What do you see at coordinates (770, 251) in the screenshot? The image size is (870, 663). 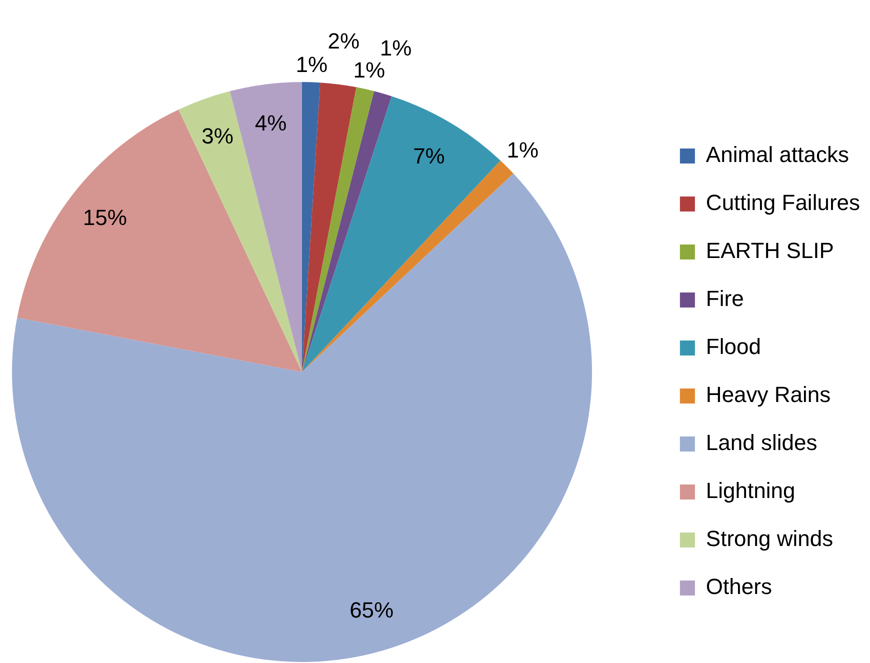 I see `legend-label: EARTH SLIP` at bounding box center [770, 251].